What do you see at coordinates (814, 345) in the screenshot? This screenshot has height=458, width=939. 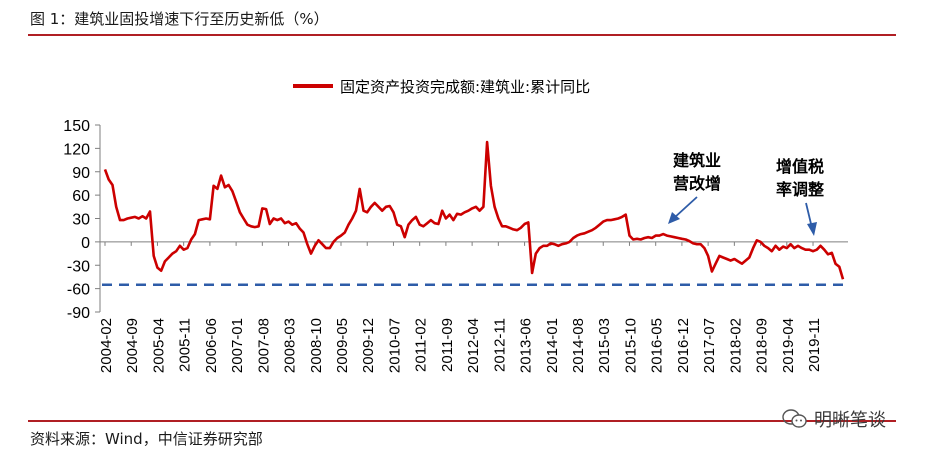 I see `x-tick-label: 2019-11` at bounding box center [814, 345].